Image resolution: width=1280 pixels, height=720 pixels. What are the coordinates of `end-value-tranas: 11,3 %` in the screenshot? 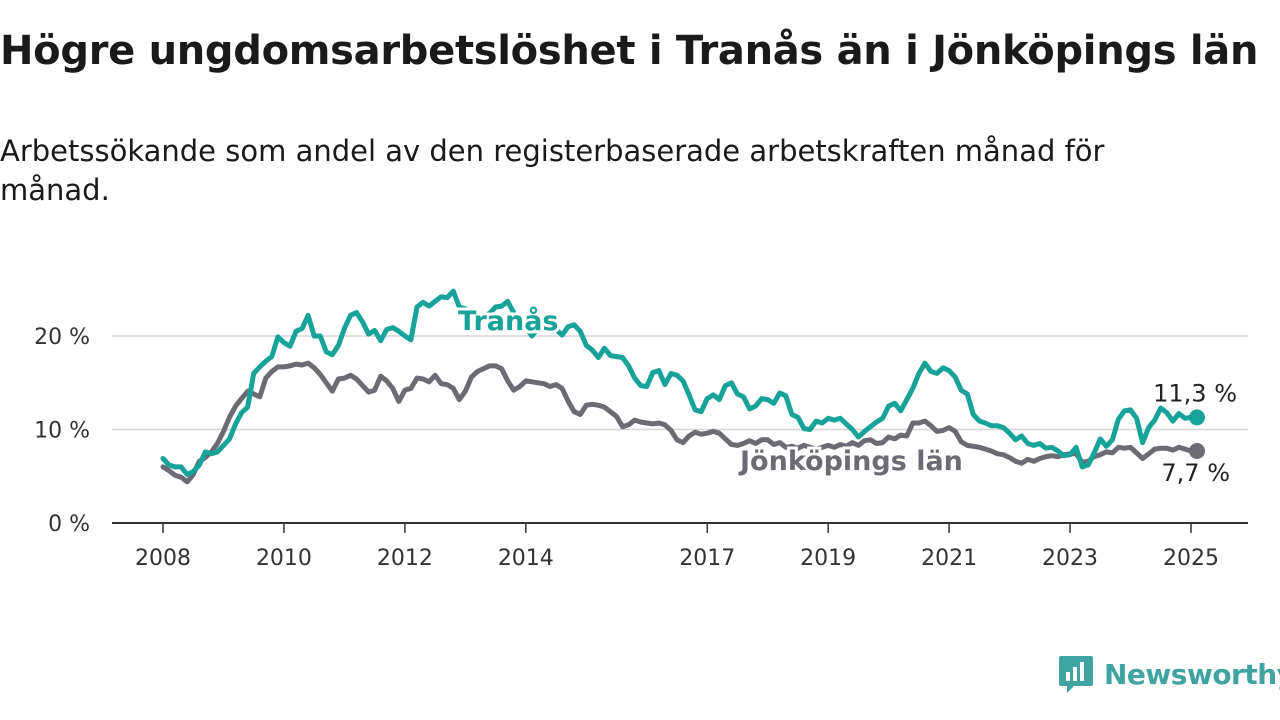 It's located at (1195, 393).